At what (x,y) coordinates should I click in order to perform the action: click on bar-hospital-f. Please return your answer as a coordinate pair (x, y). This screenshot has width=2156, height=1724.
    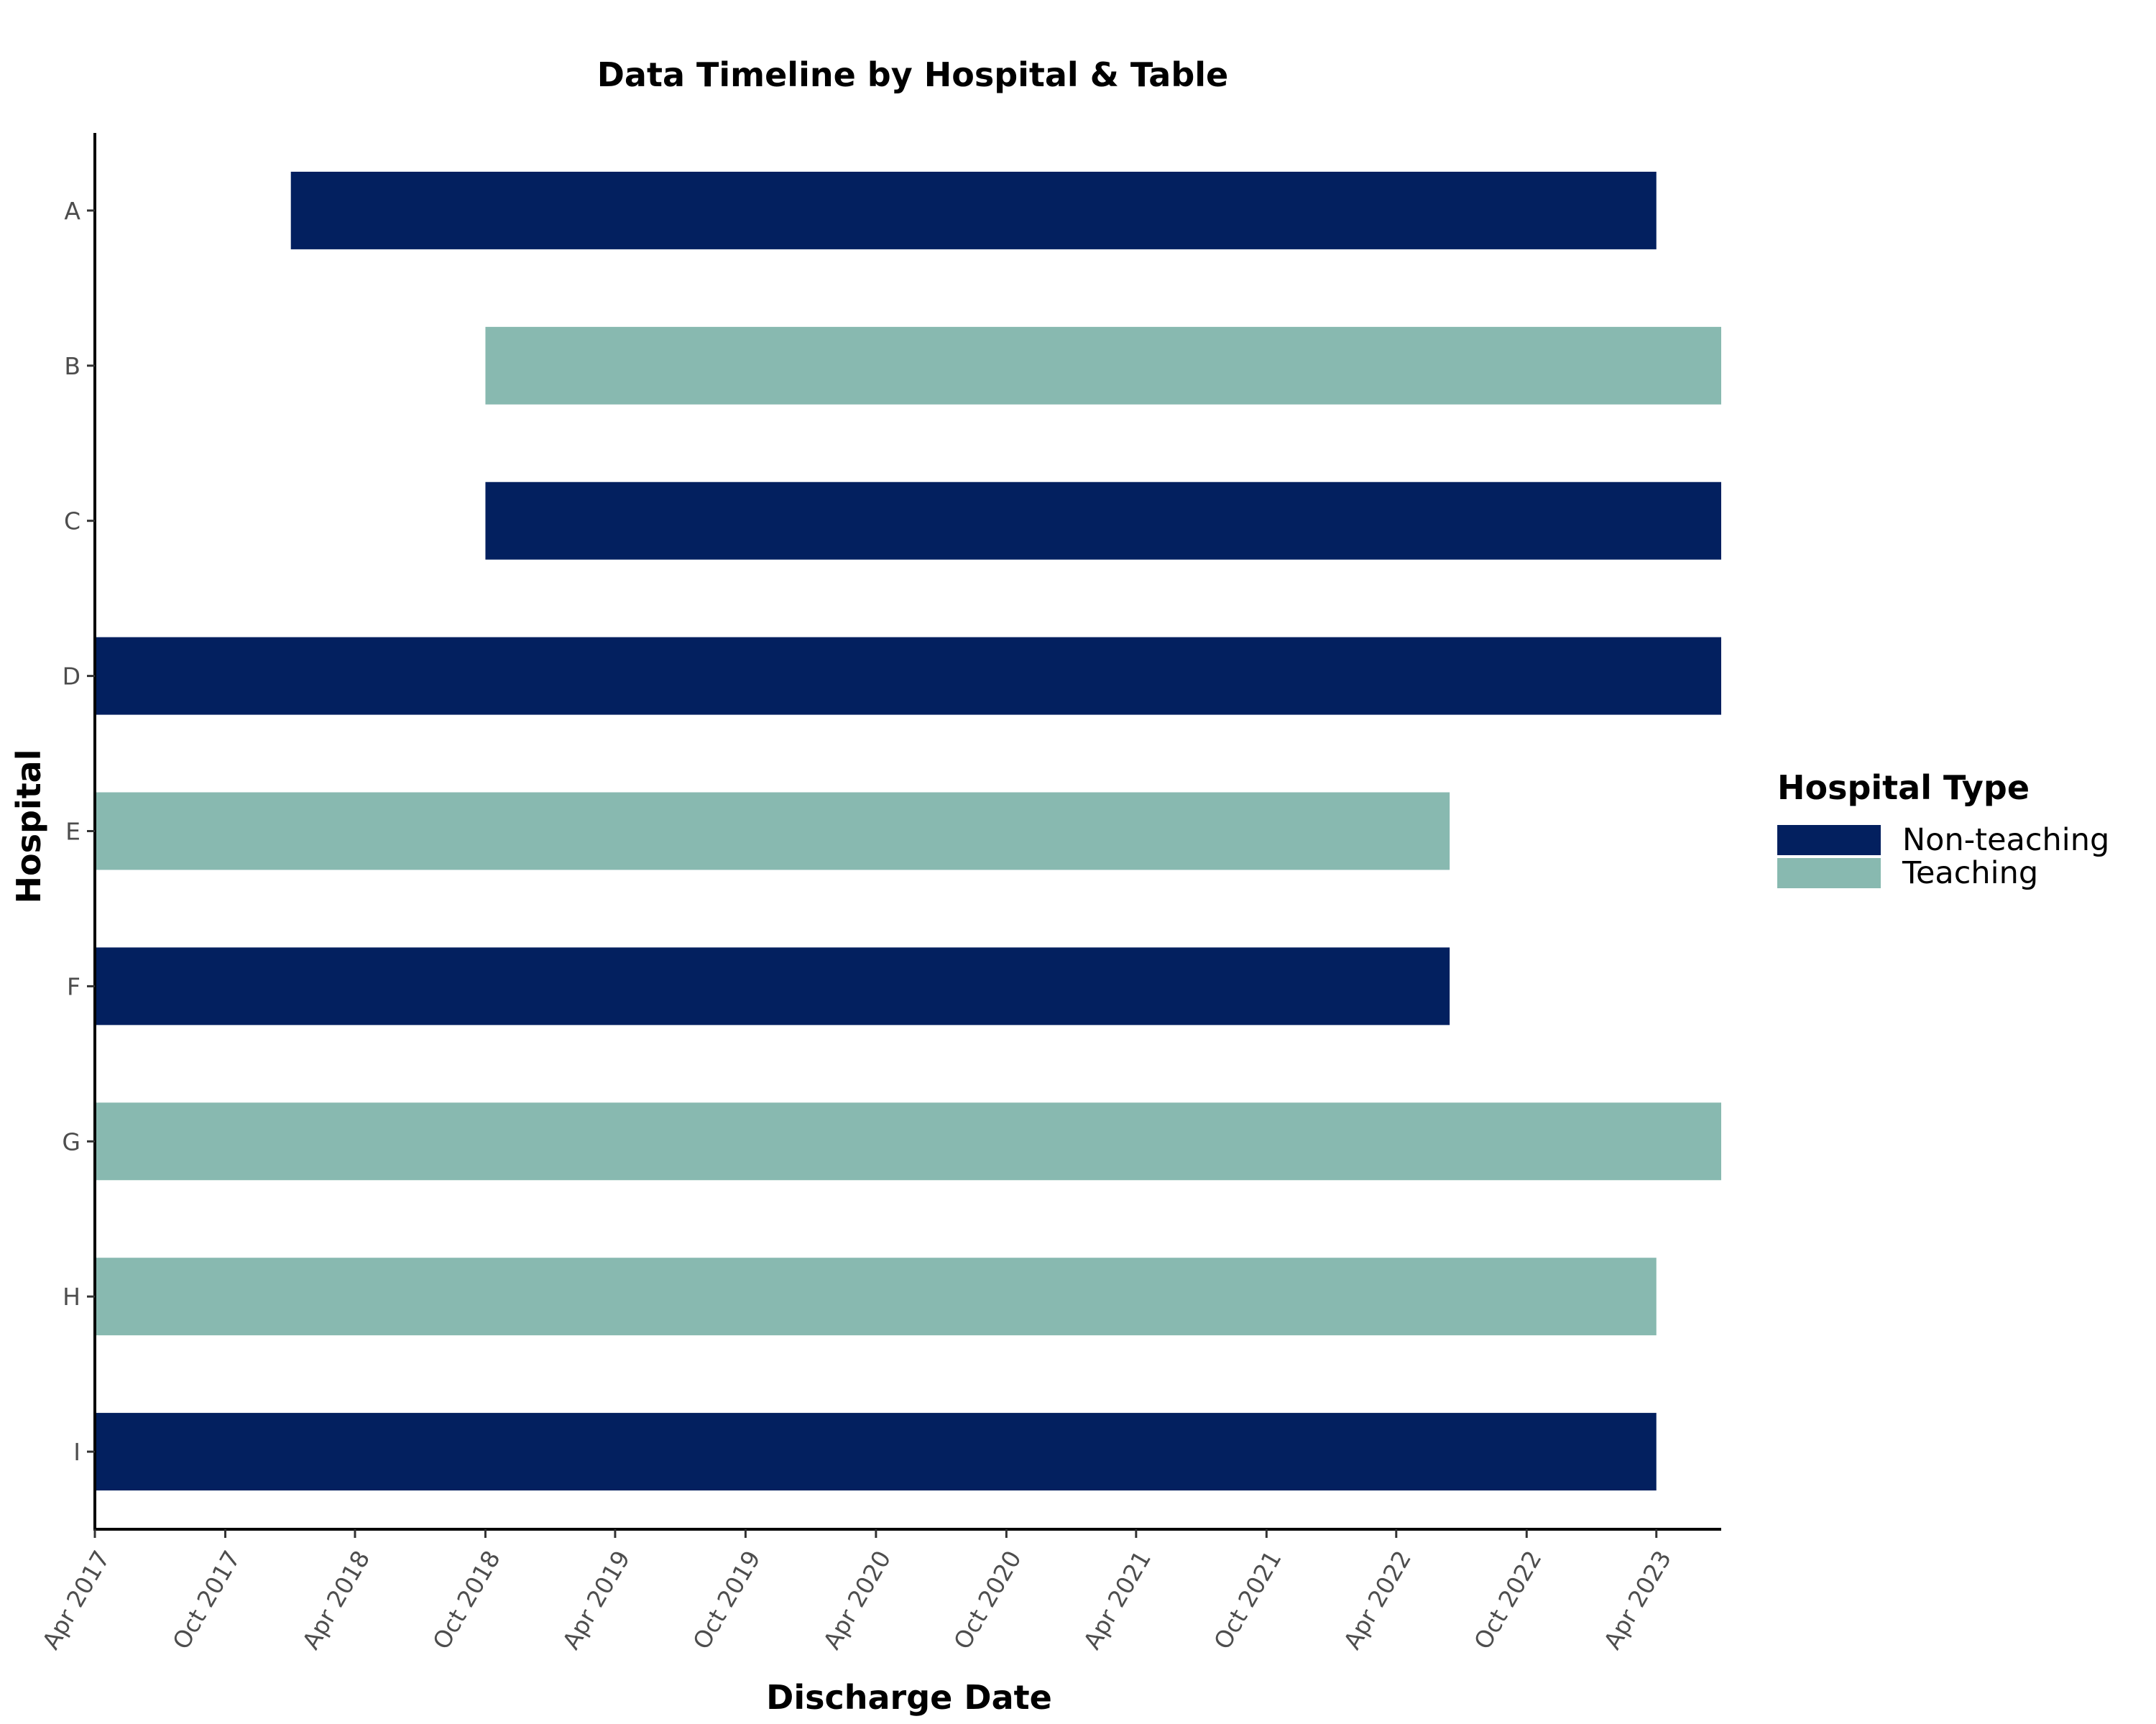
    Looking at the image, I should click on (772, 986).